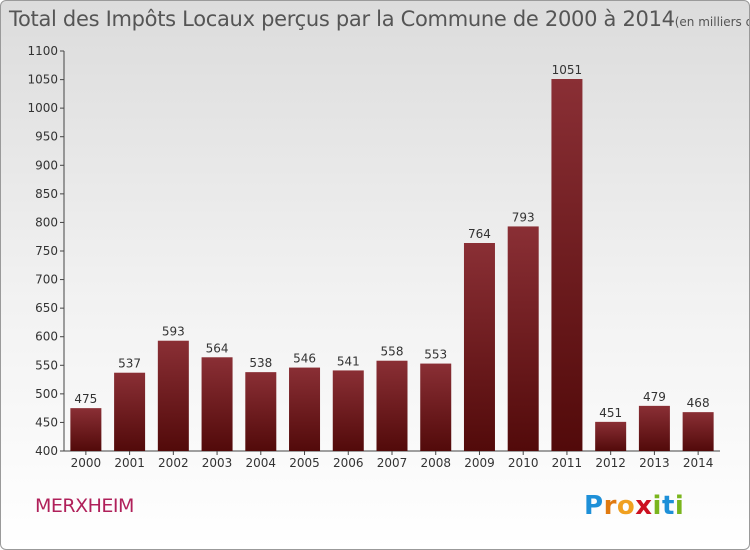  What do you see at coordinates (304, 359) in the screenshot?
I see `data-label: 546` at bounding box center [304, 359].